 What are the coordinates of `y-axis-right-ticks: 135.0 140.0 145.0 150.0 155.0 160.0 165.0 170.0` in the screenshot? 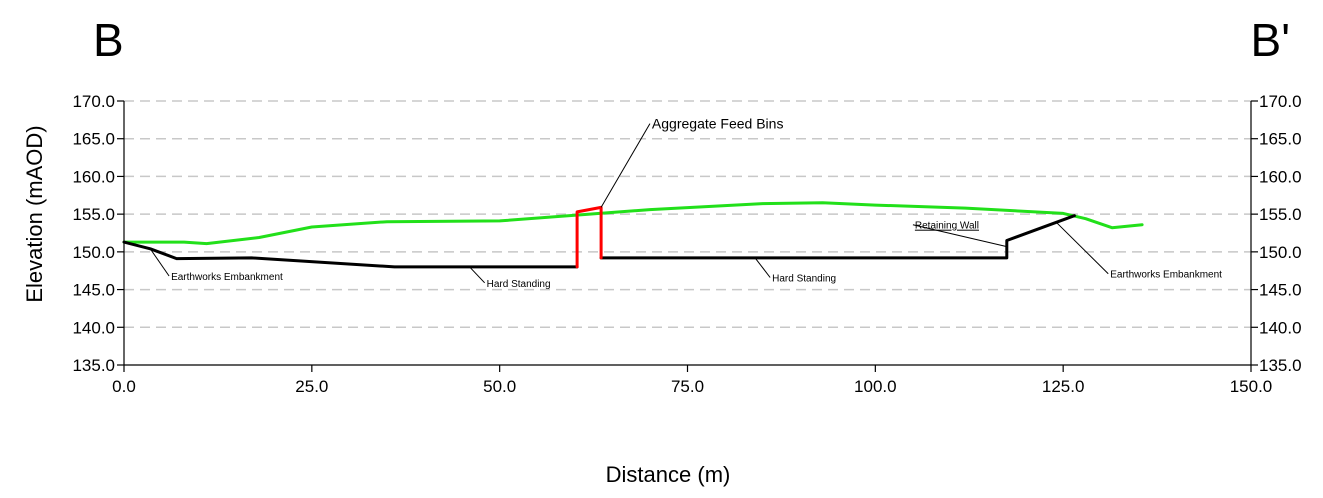 It's located at (1276, 233).